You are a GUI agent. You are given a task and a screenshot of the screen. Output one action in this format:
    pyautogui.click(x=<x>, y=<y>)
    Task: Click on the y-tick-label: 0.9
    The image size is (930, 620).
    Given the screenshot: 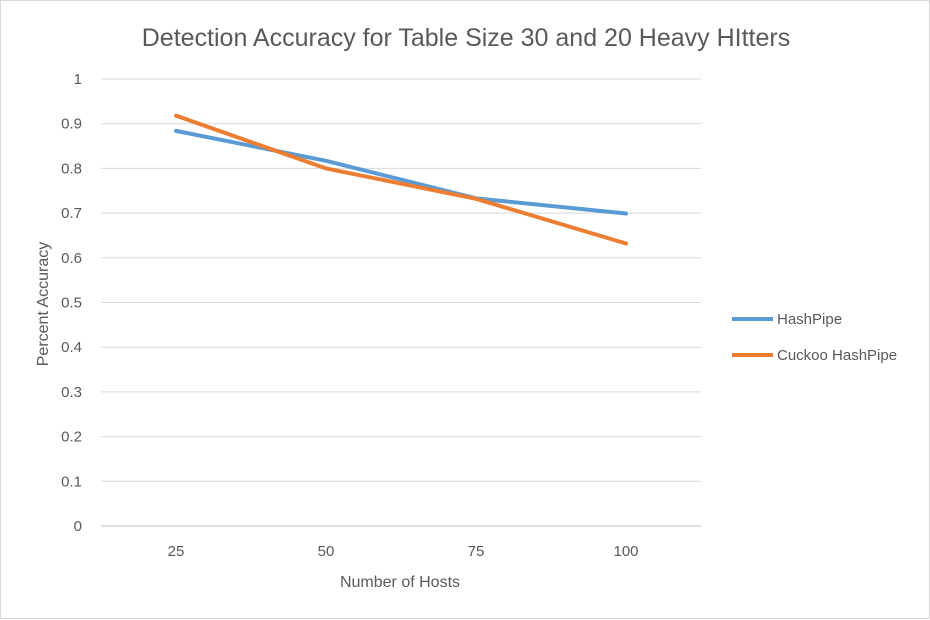 What is the action you would take?
    pyautogui.click(x=71, y=124)
    